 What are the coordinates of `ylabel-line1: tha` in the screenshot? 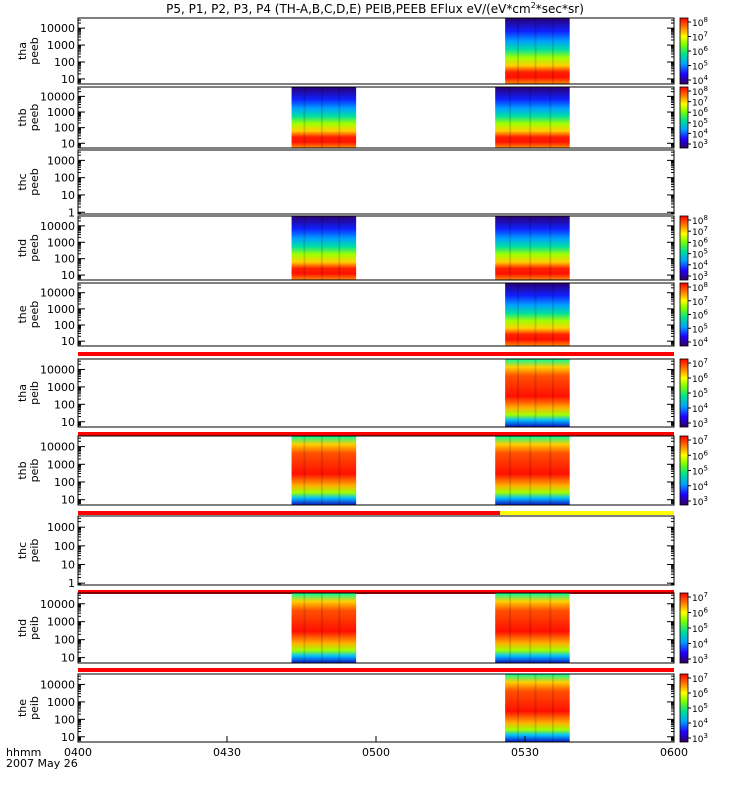 It's located at (22, 393).